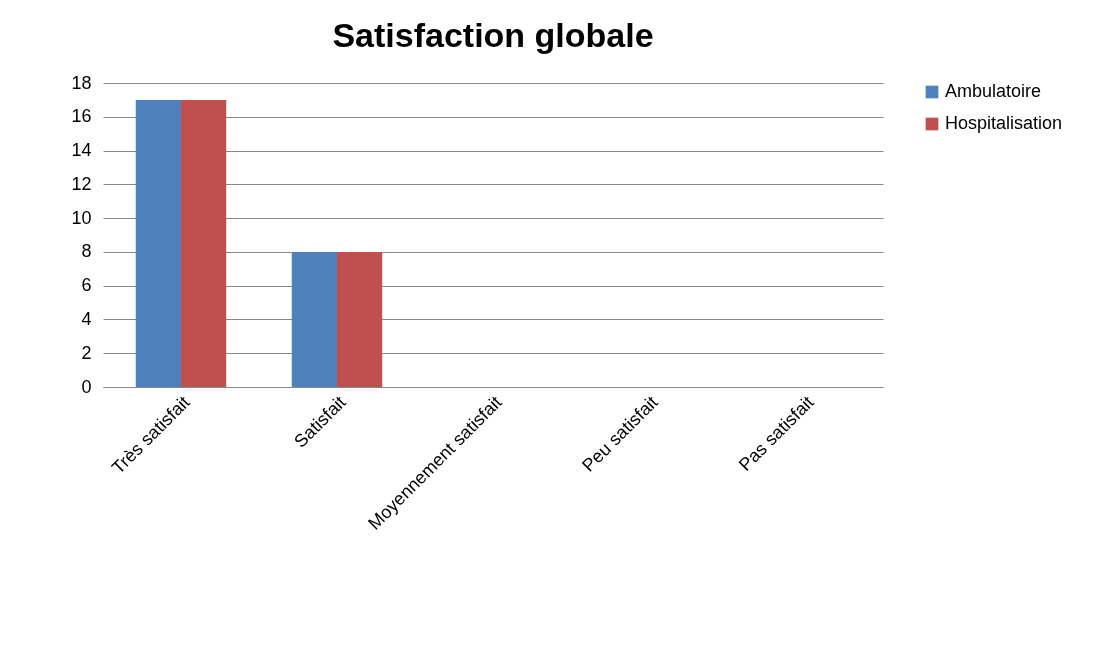 Image resolution: width=1109 pixels, height=653 pixels. What do you see at coordinates (81, 150) in the screenshot?
I see `y-tick-label: 14` at bounding box center [81, 150].